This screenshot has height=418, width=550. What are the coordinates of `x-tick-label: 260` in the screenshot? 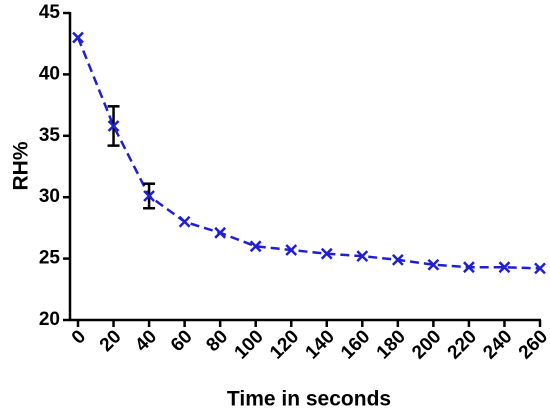 It's located at (532, 344).